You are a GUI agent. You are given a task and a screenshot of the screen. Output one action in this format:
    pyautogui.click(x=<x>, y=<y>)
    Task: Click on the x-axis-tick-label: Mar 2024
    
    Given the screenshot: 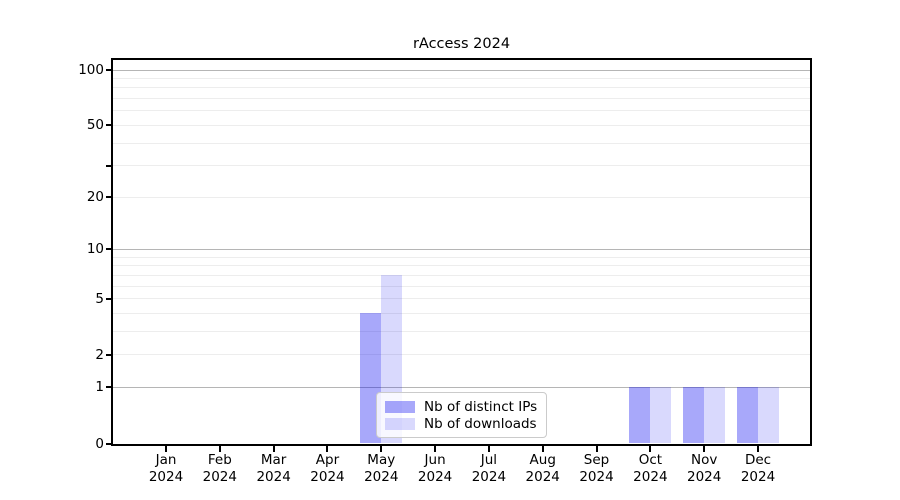 What is the action you would take?
    pyautogui.click(x=274, y=469)
    